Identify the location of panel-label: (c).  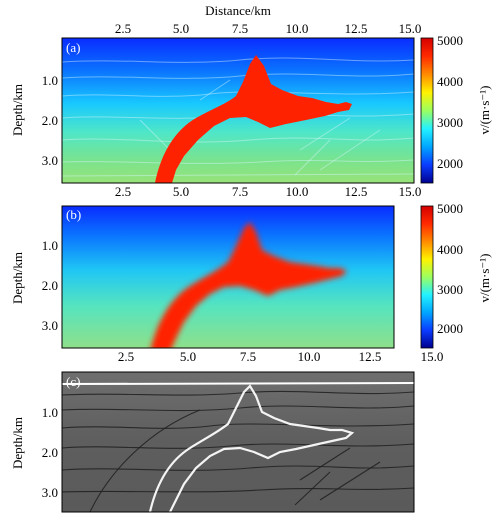
(73, 381).